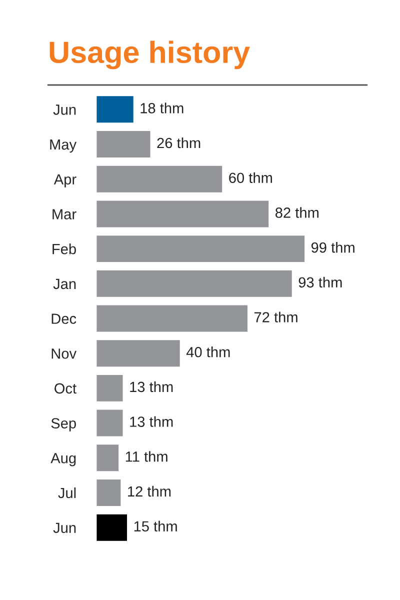  I want to click on y-tick-label: Feb, so click(64, 249).